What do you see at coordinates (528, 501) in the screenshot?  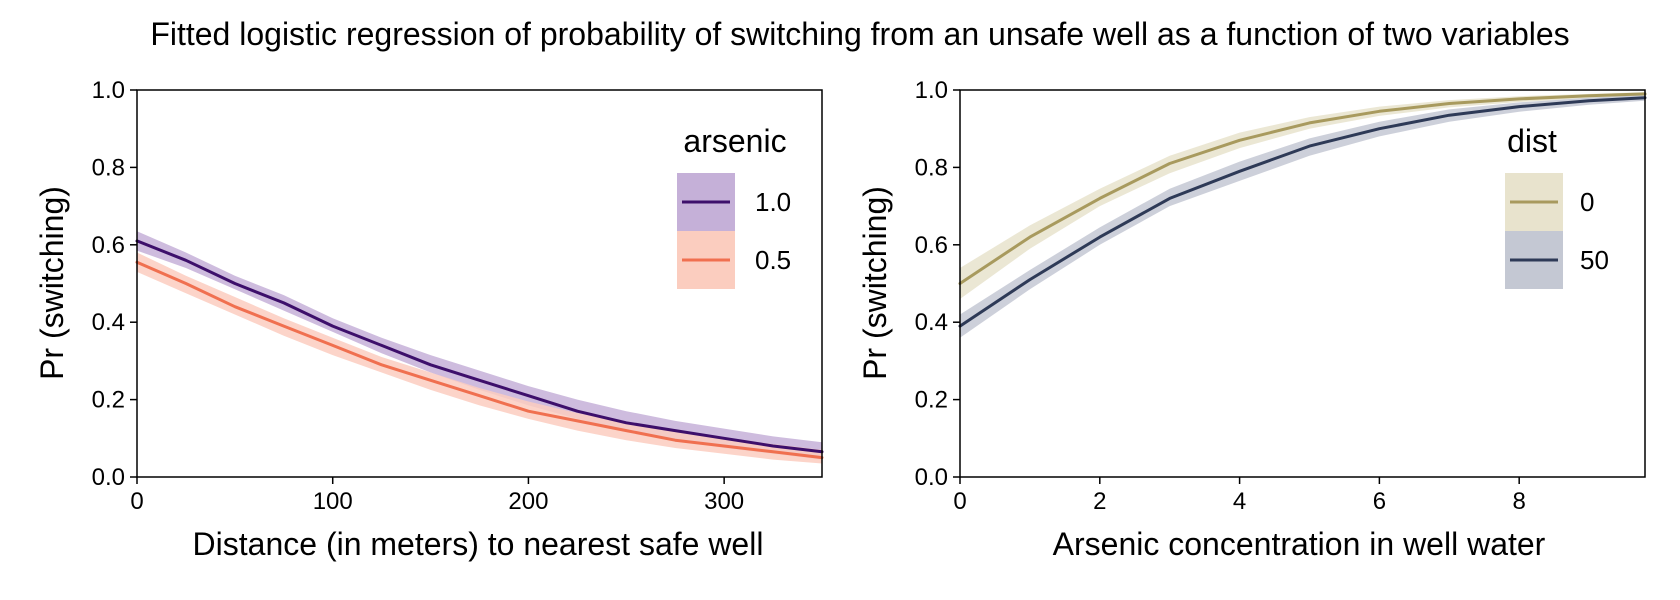 I see `distance-x-tick-label: 200` at bounding box center [528, 501].